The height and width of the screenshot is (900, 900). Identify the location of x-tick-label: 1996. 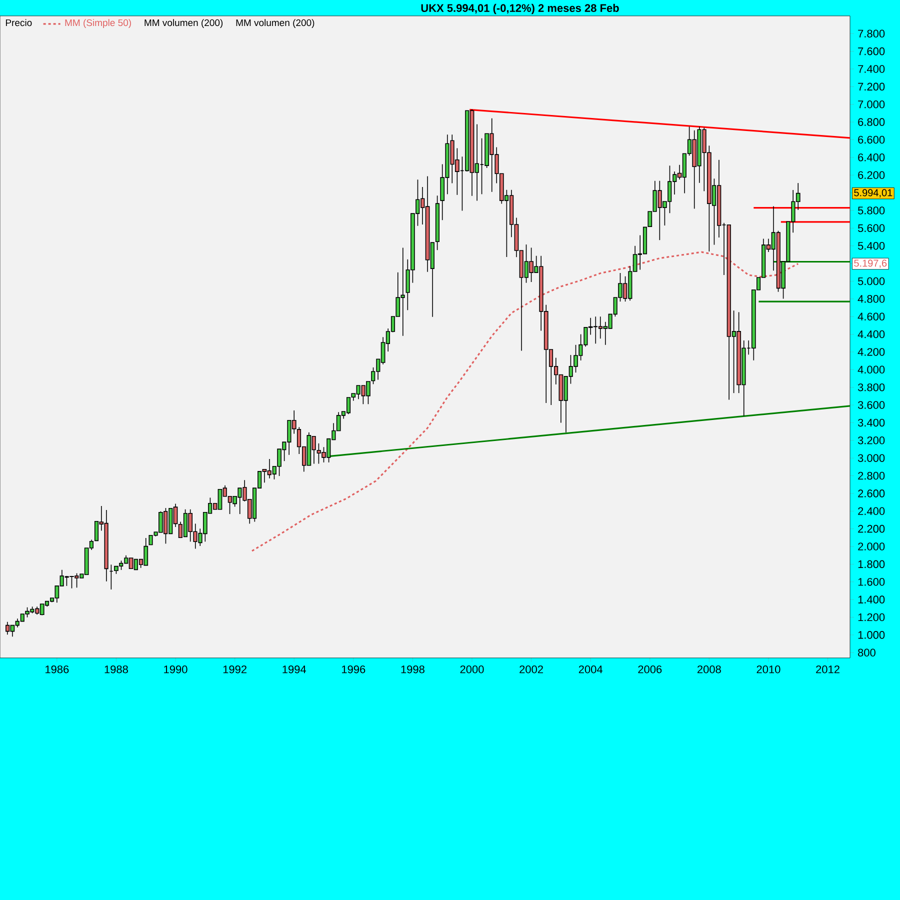
(354, 669).